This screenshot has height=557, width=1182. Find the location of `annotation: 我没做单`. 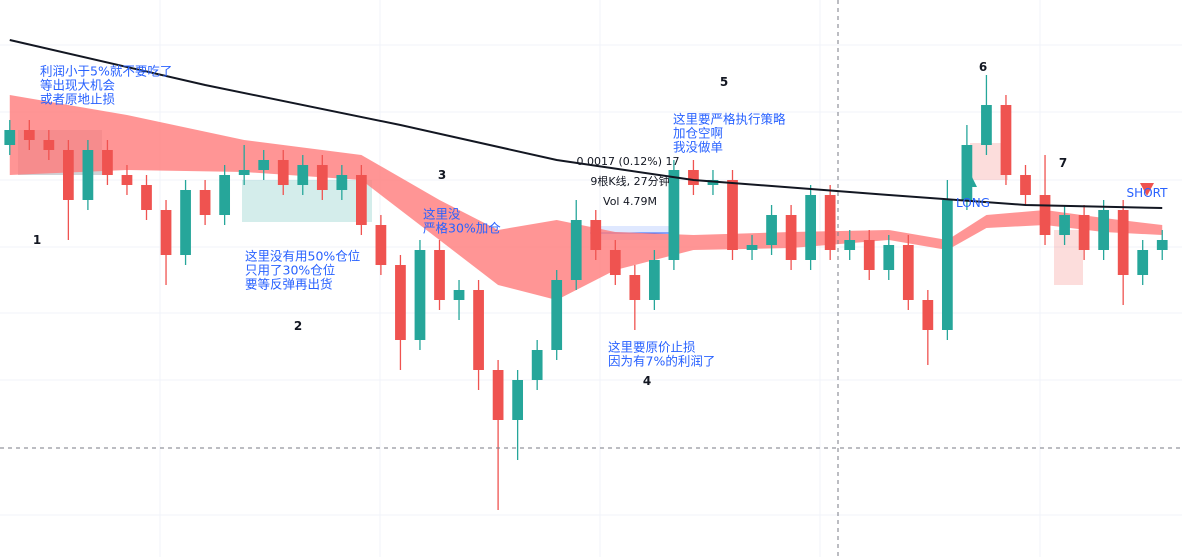

annotation: 我没做单 is located at coordinates (698, 147).